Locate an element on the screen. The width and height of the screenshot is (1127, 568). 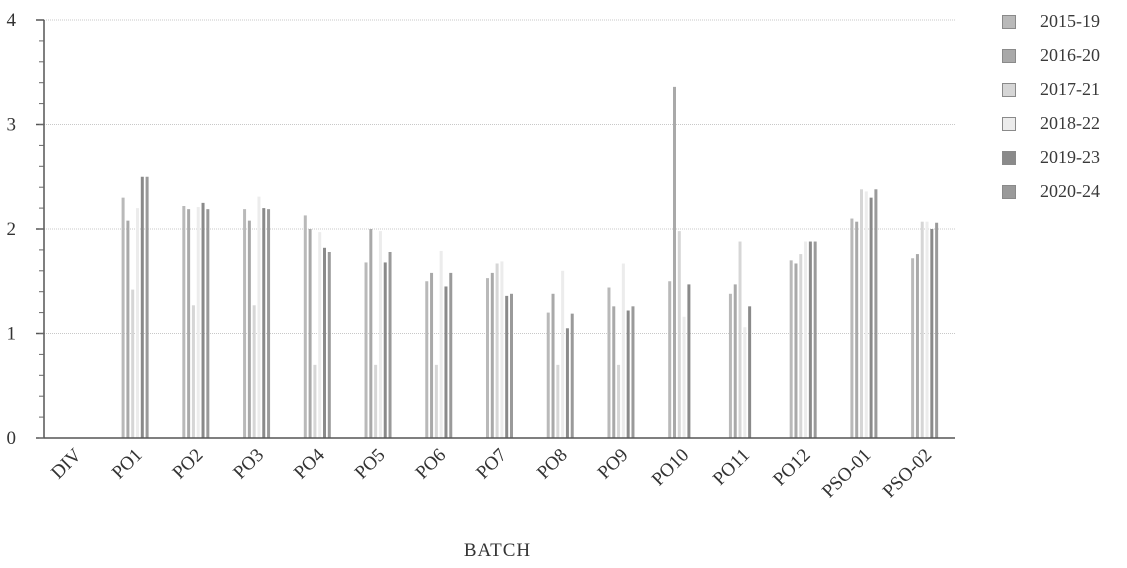
x-tick-label: PO2 is located at coordinates (188, 464).